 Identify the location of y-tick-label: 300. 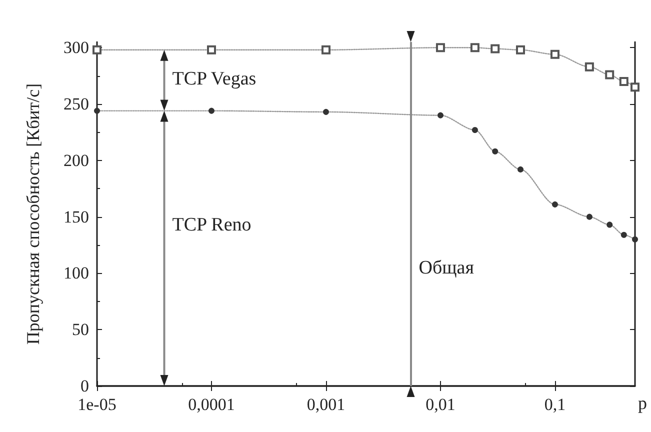
(76, 48).